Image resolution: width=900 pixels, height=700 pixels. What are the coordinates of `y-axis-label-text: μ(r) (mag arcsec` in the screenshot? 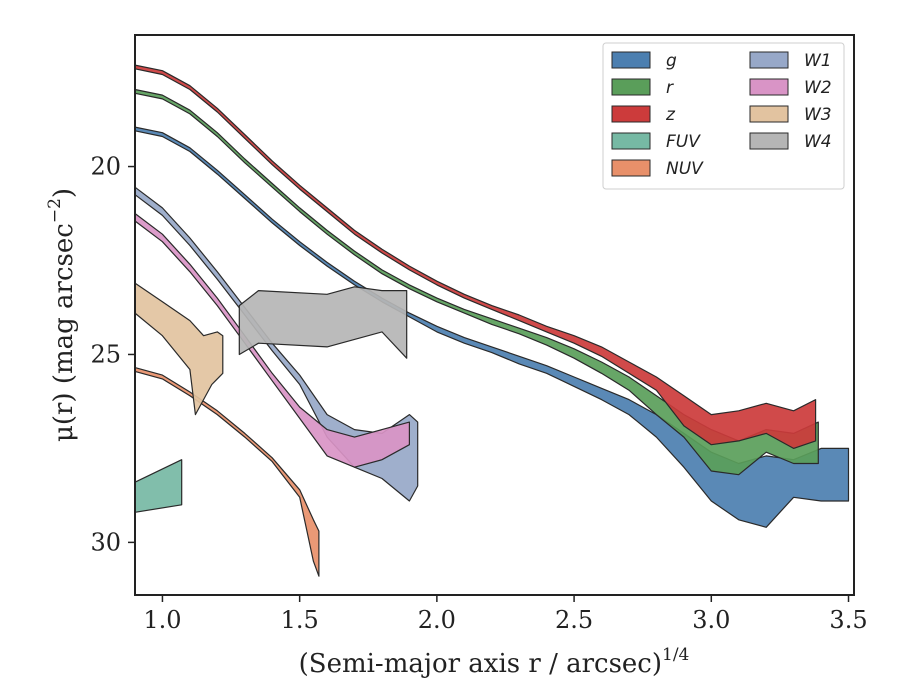 It's located at (64, 332).